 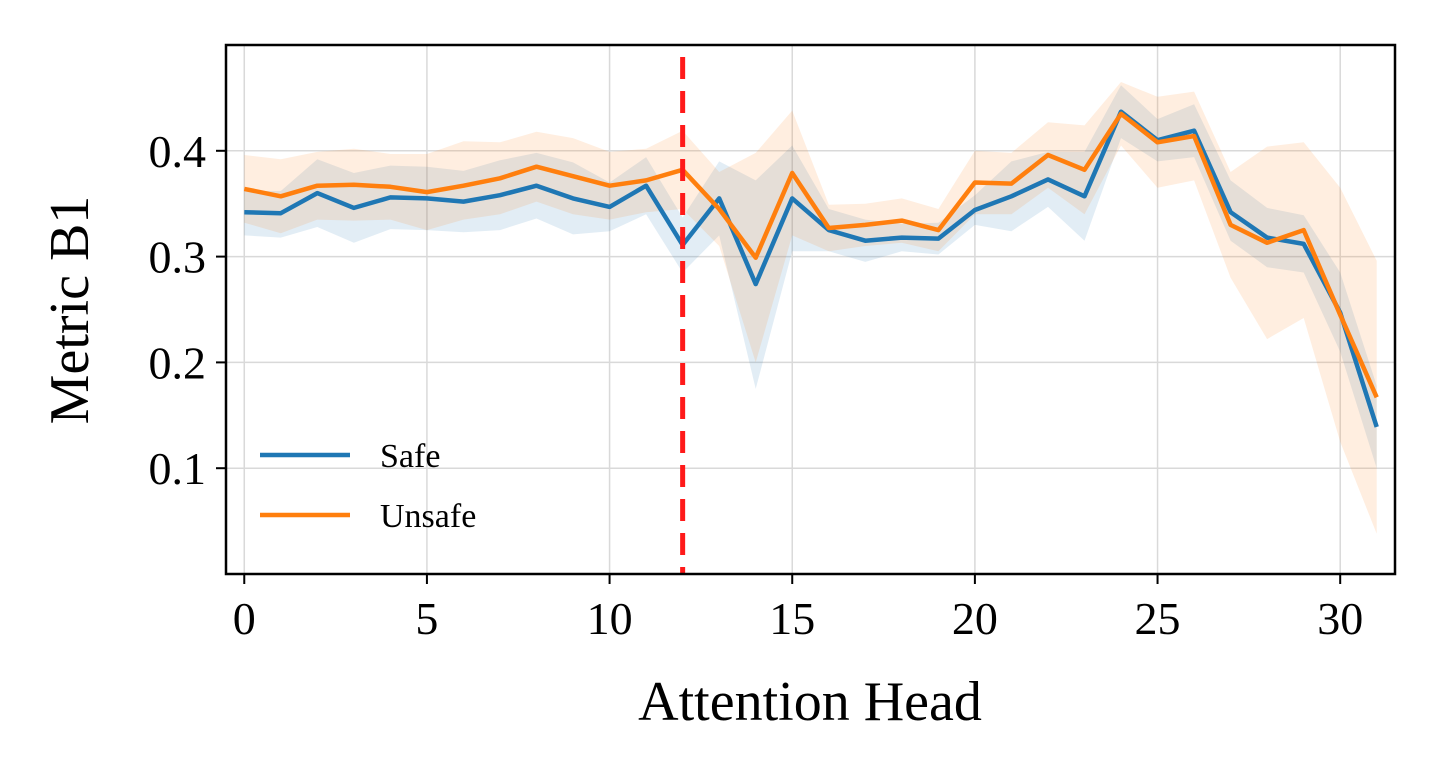 What do you see at coordinates (70, 310) in the screenshot?
I see `y-axis-label: Metric B1` at bounding box center [70, 310].